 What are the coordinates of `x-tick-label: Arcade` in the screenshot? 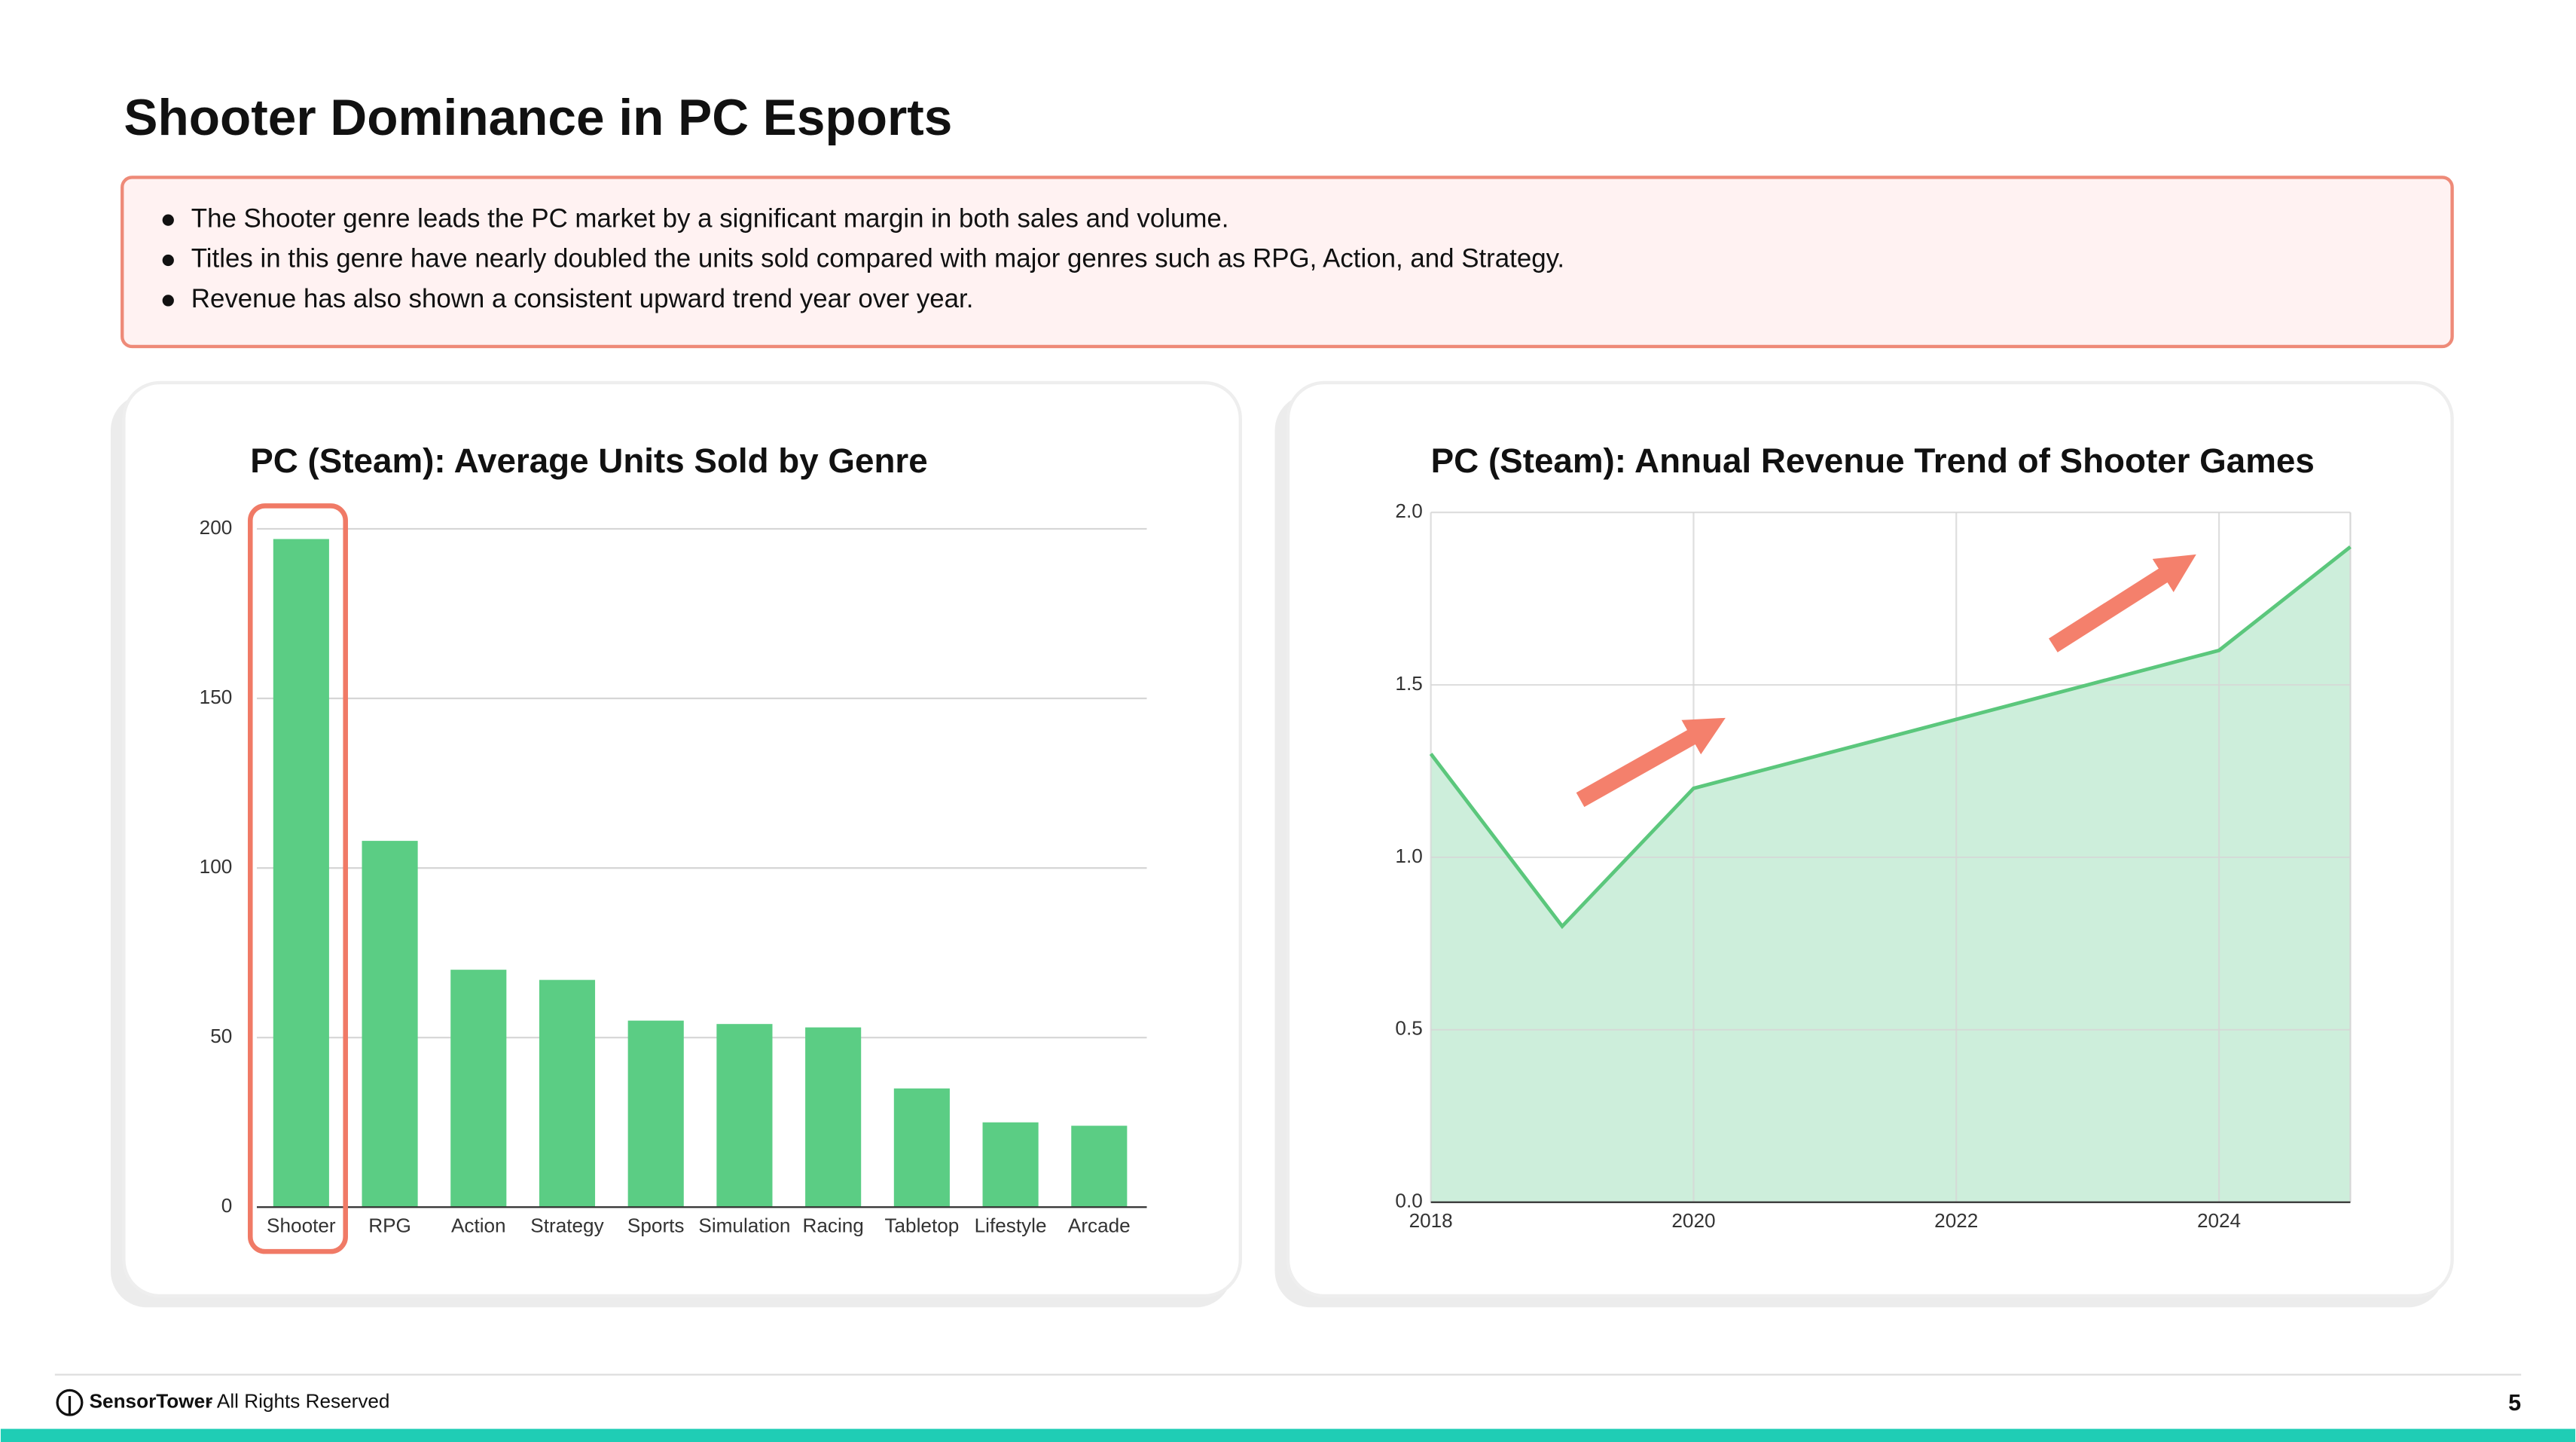 It's located at (1099, 1225).